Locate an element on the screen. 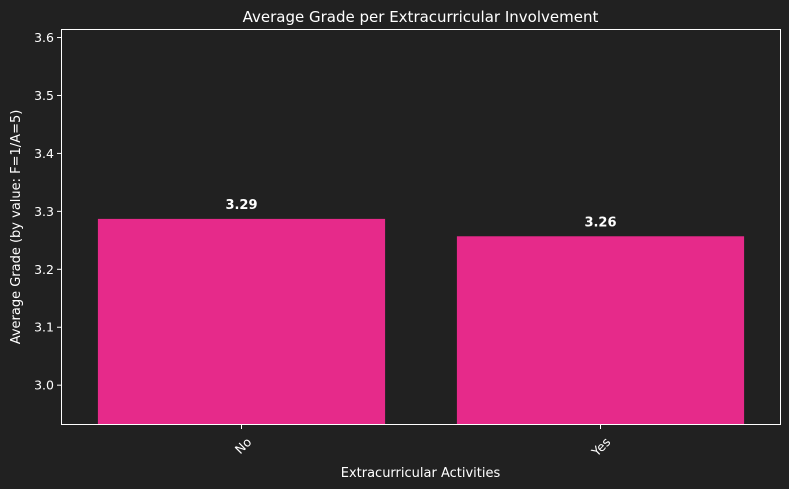 The image size is (789, 489). data-label-yes: 3.26 is located at coordinates (600, 222).